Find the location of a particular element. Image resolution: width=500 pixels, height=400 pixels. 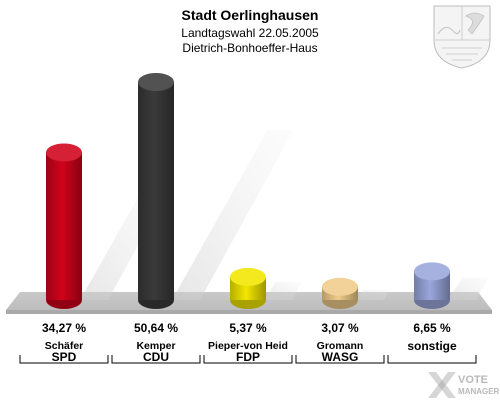

vote-manager-x-icon is located at coordinates (442, 385).